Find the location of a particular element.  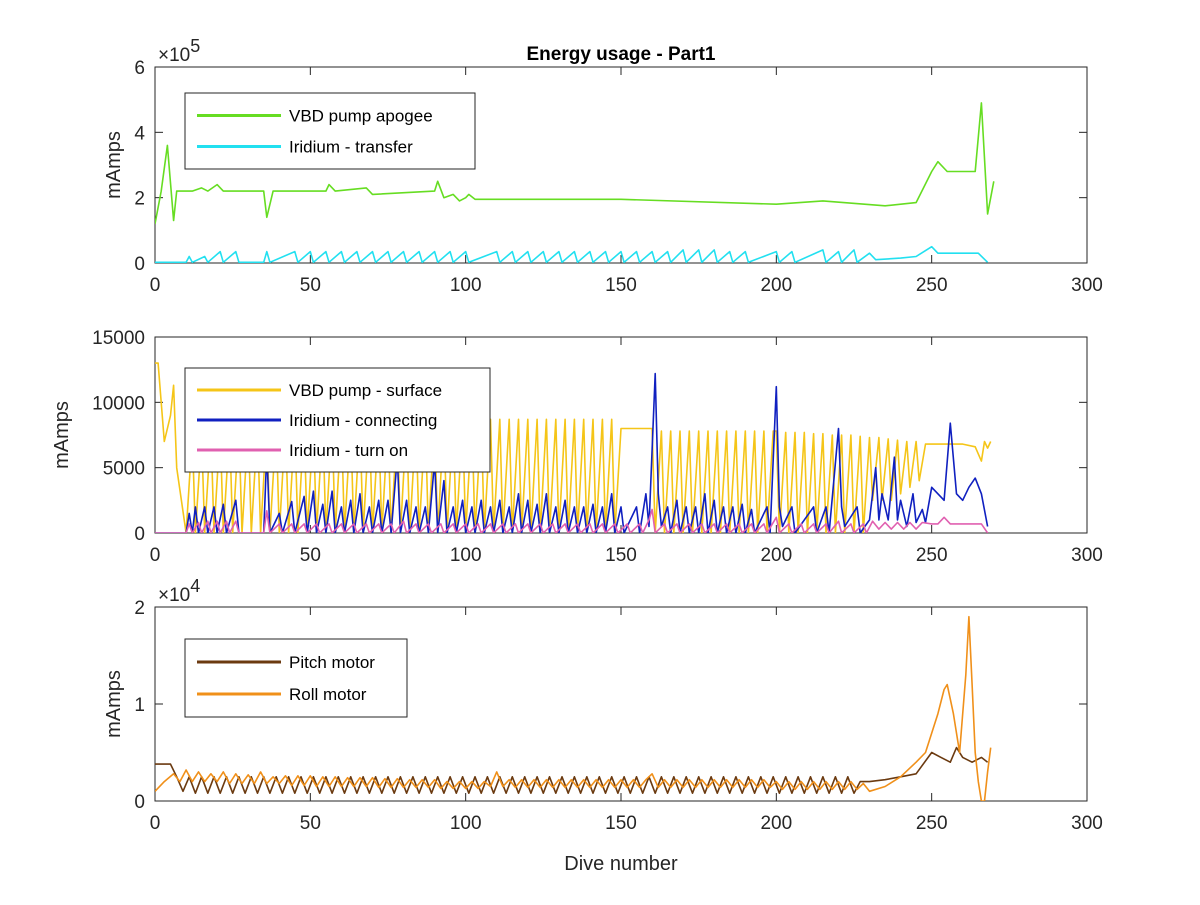

legend-entry-label: Iridium - turn on is located at coordinates (348, 450).